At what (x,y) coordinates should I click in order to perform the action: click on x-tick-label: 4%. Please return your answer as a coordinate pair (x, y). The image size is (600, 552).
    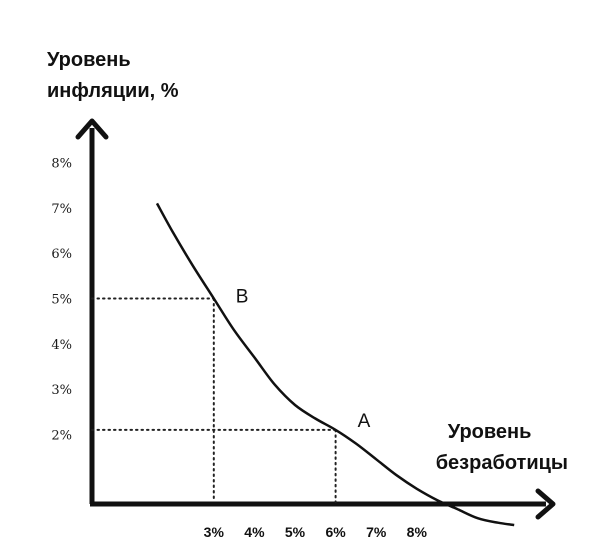
    Looking at the image, I should click on (254, 532).